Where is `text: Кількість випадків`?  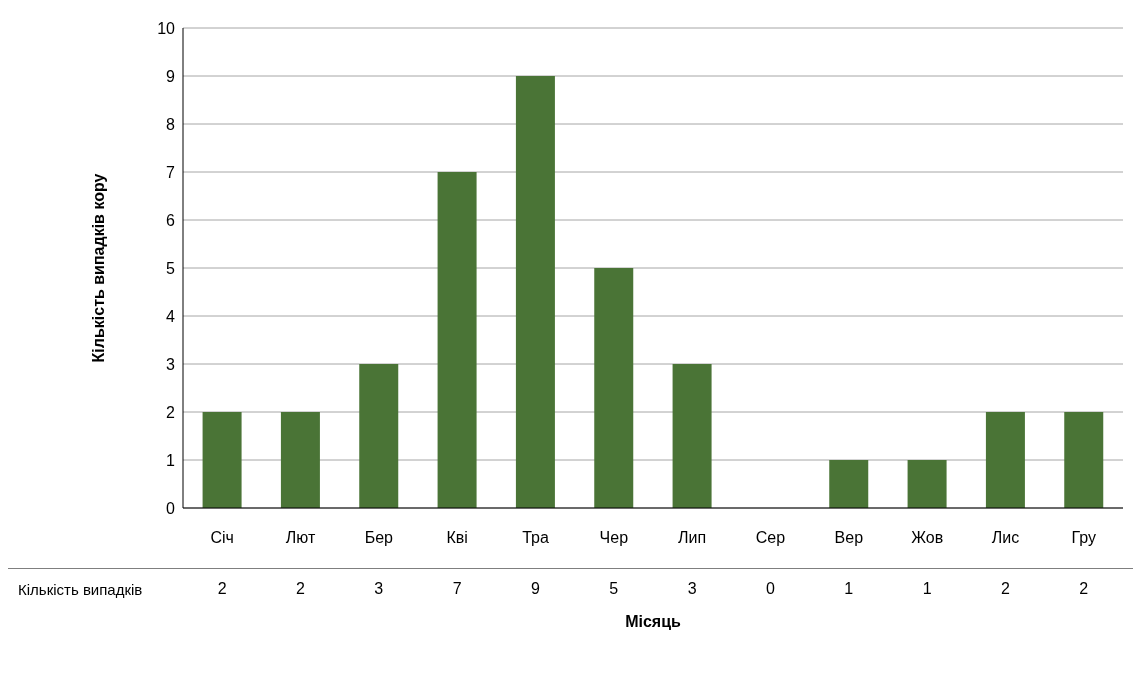 text: Кількість випадків is located at coordinates (80, 589).